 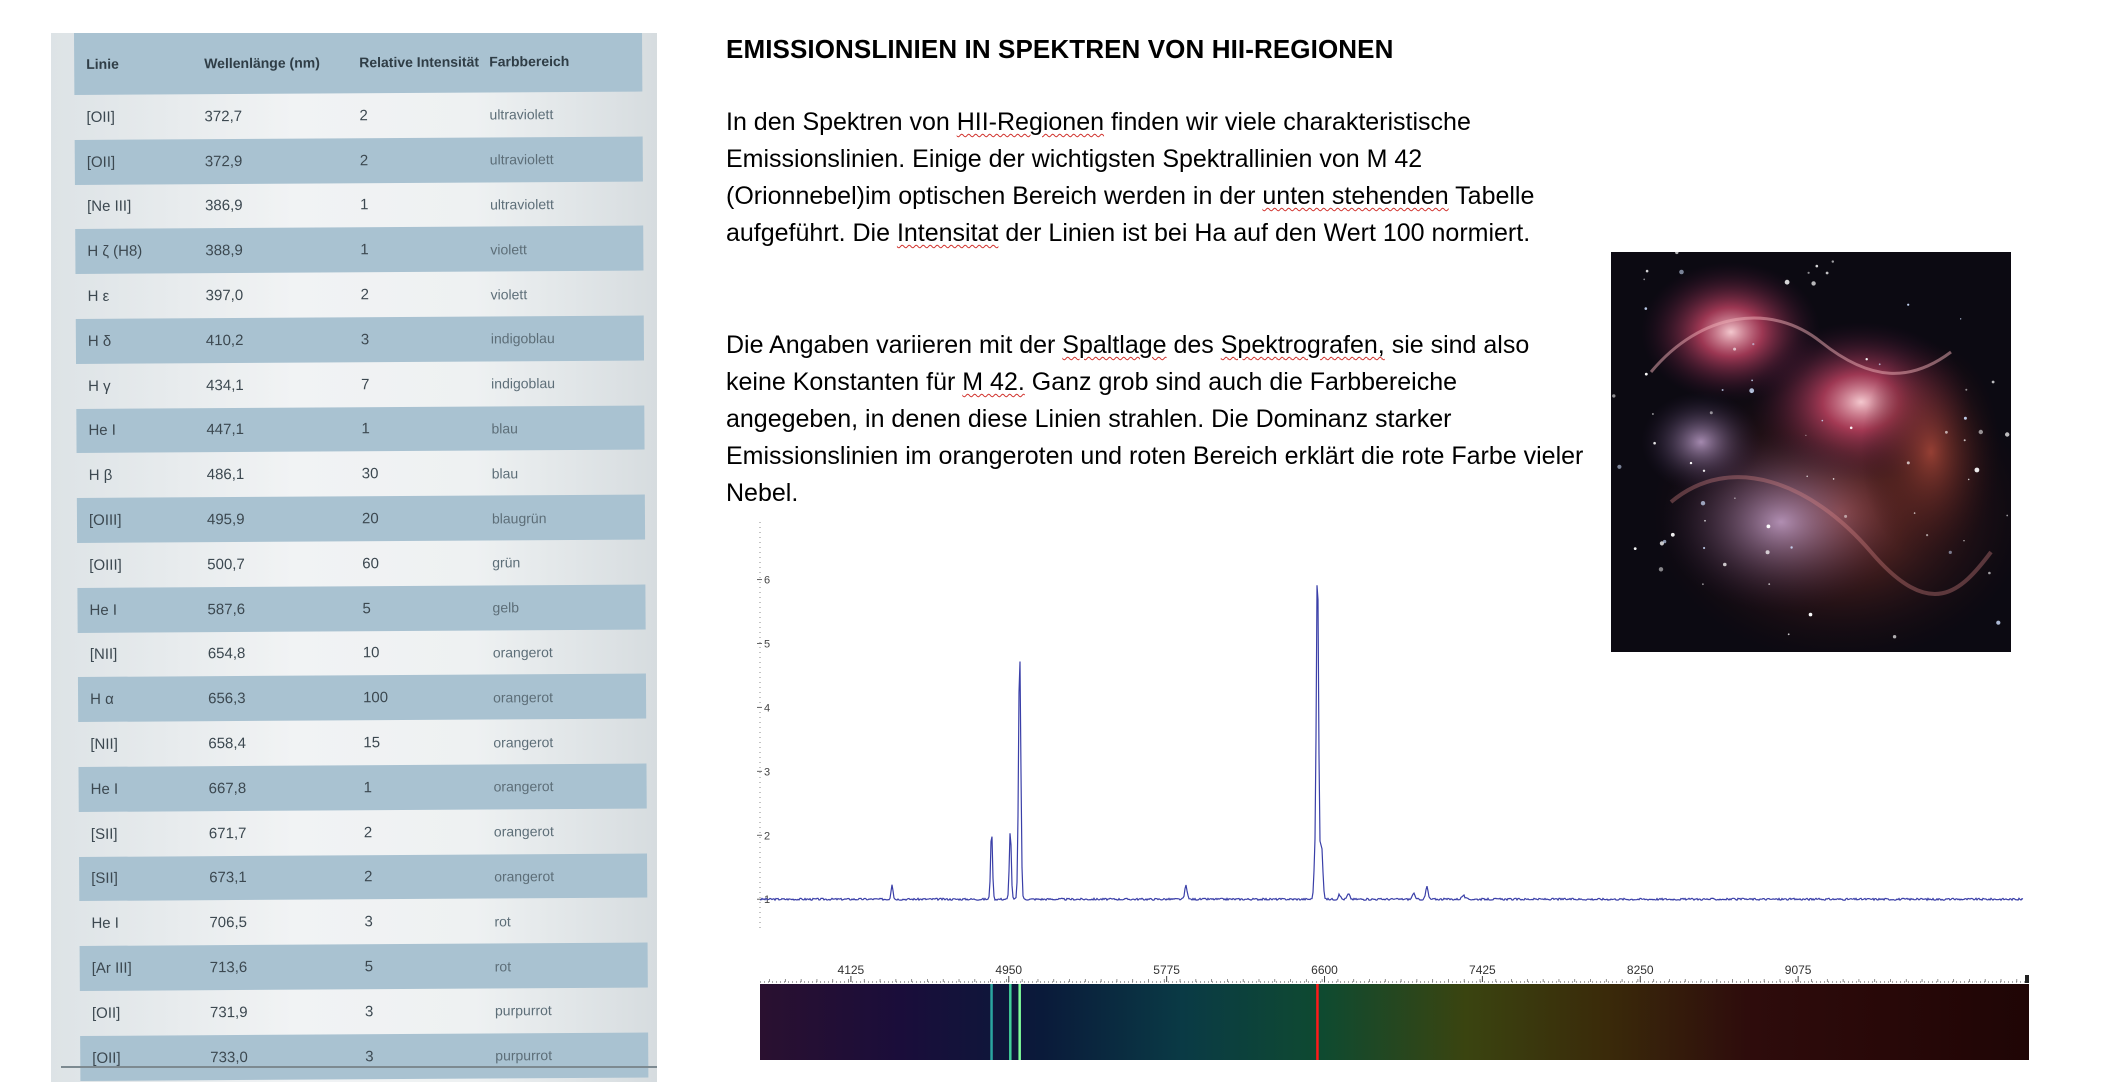 I want to click on table-row: [OIII] 500,7 60 grün, so click(x=361, y=563).